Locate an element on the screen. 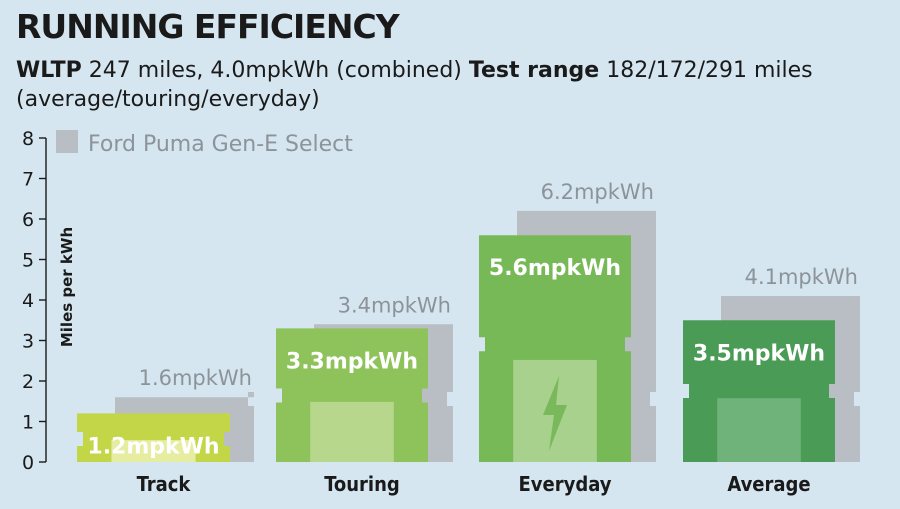  category-label: Average is located at coordinates (768, 484).